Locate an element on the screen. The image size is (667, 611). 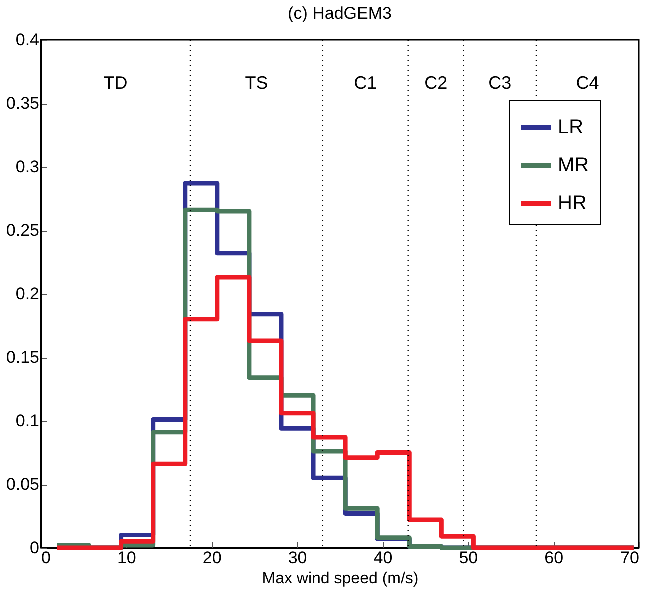
y-tick-label: 0.25 is located at coordinates (23, 230).